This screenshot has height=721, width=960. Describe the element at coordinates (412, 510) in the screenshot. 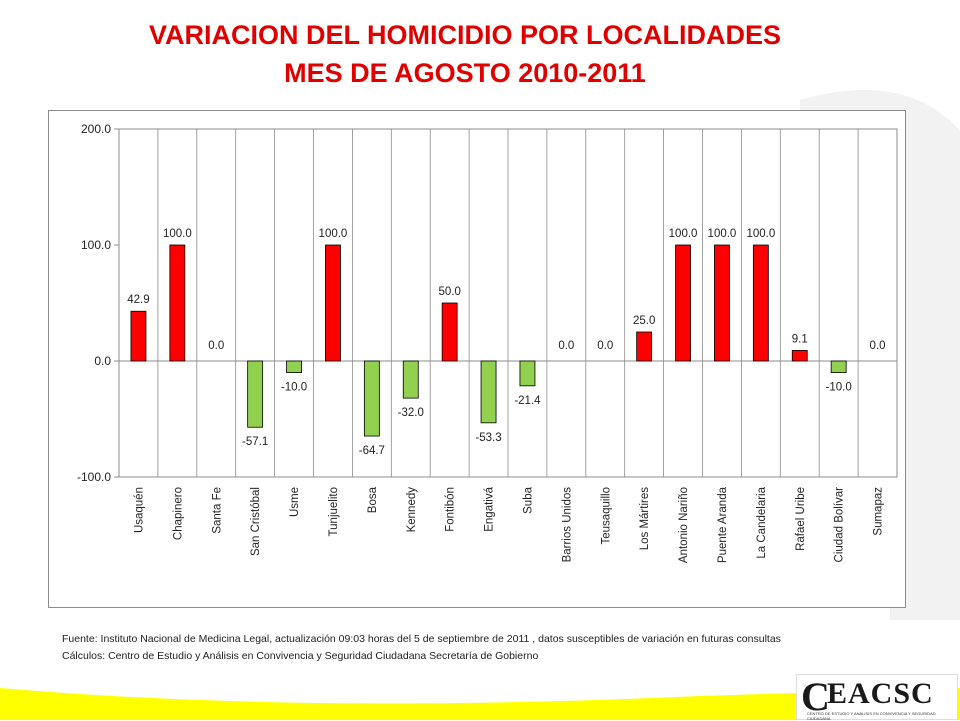

I see `category-label: Kennedy` at that location.